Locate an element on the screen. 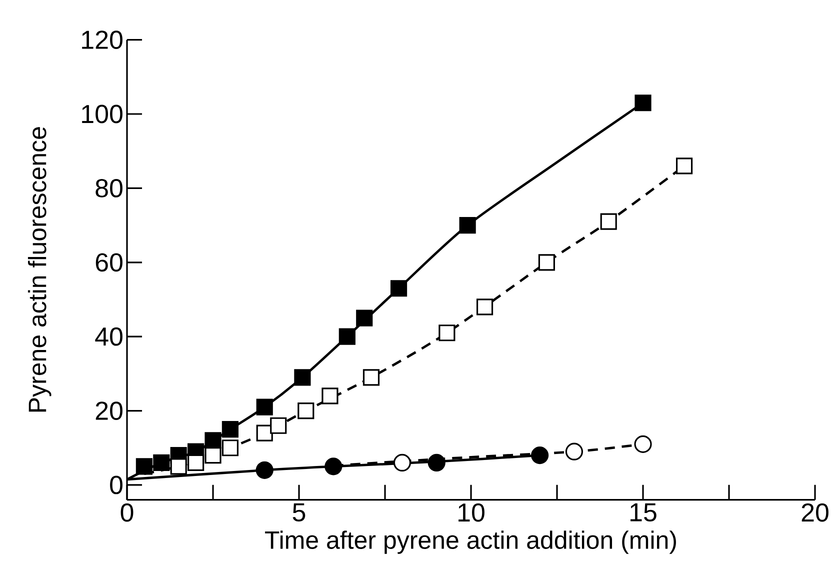 The width and height of the screenshot is (836, 582). y-tick-label: 40 is located at coordinates (108, 336).